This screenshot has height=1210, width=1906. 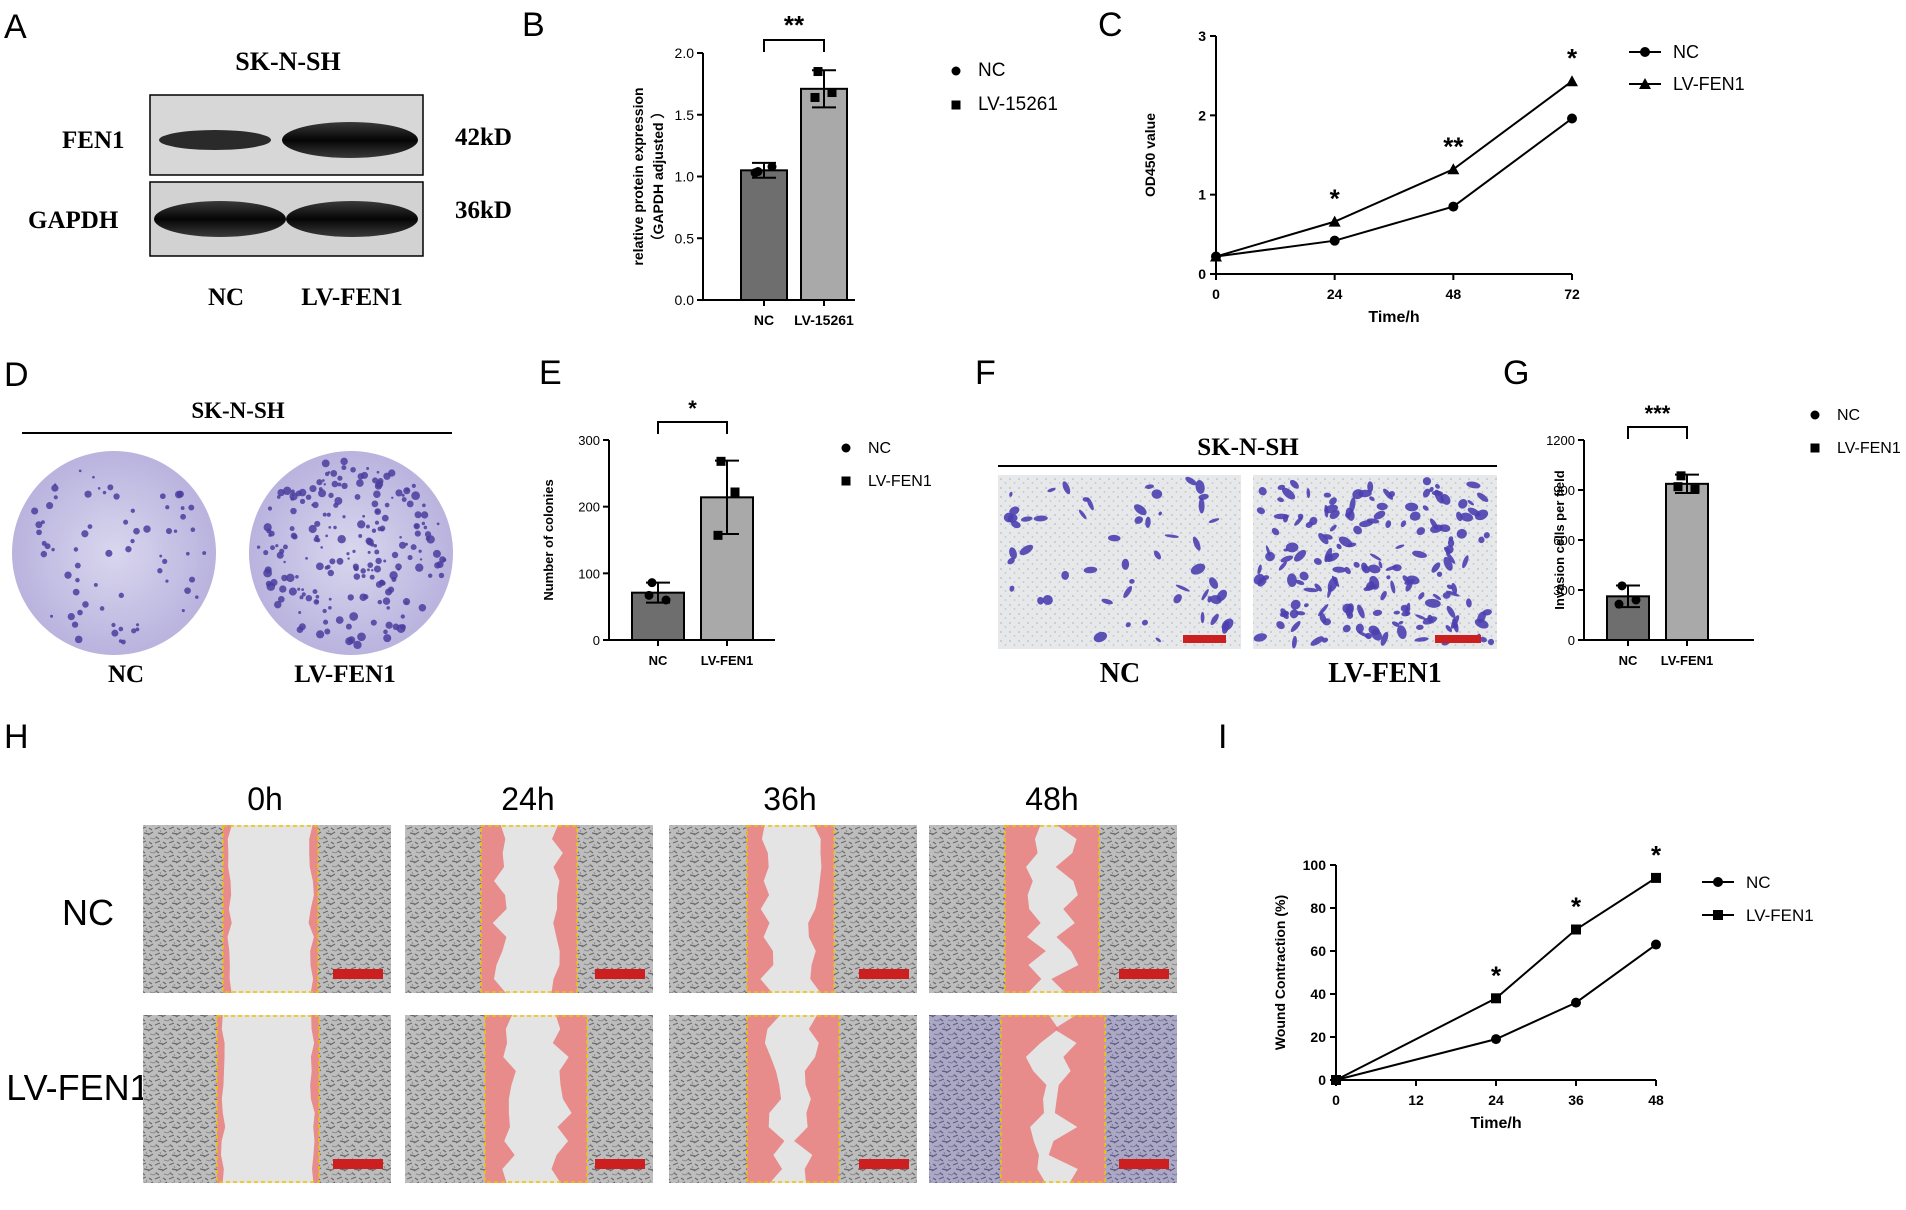 I want to click on scale-bar, so click(x=358, y=974).